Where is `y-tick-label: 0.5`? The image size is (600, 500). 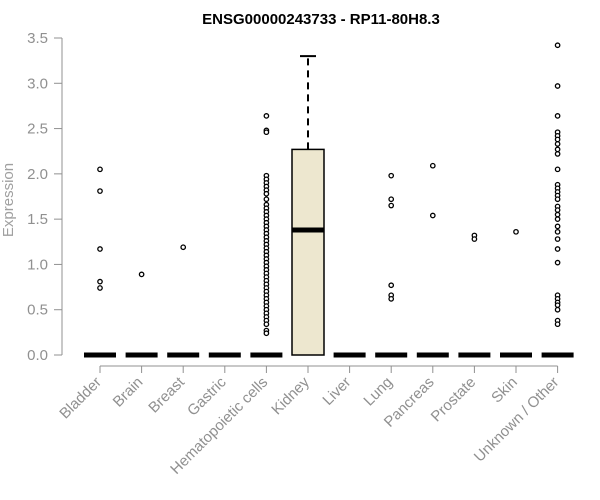
y-tick-label: 0.5 is located at coordinates (37, 310).